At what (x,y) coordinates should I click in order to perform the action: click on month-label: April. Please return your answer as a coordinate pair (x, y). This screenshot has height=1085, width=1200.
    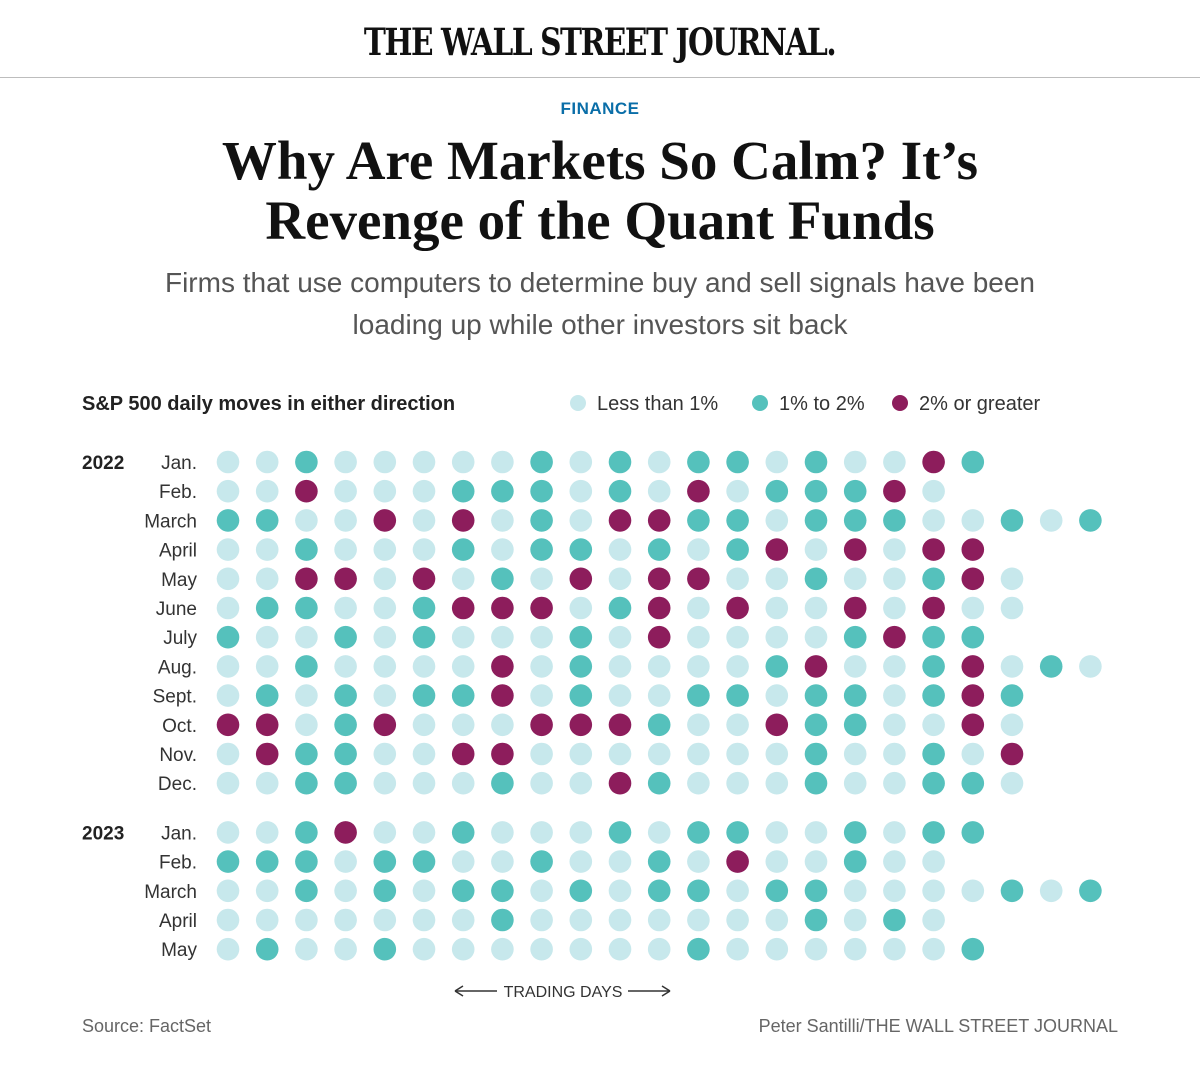
    Looking at the image, I should click on (178, 551).